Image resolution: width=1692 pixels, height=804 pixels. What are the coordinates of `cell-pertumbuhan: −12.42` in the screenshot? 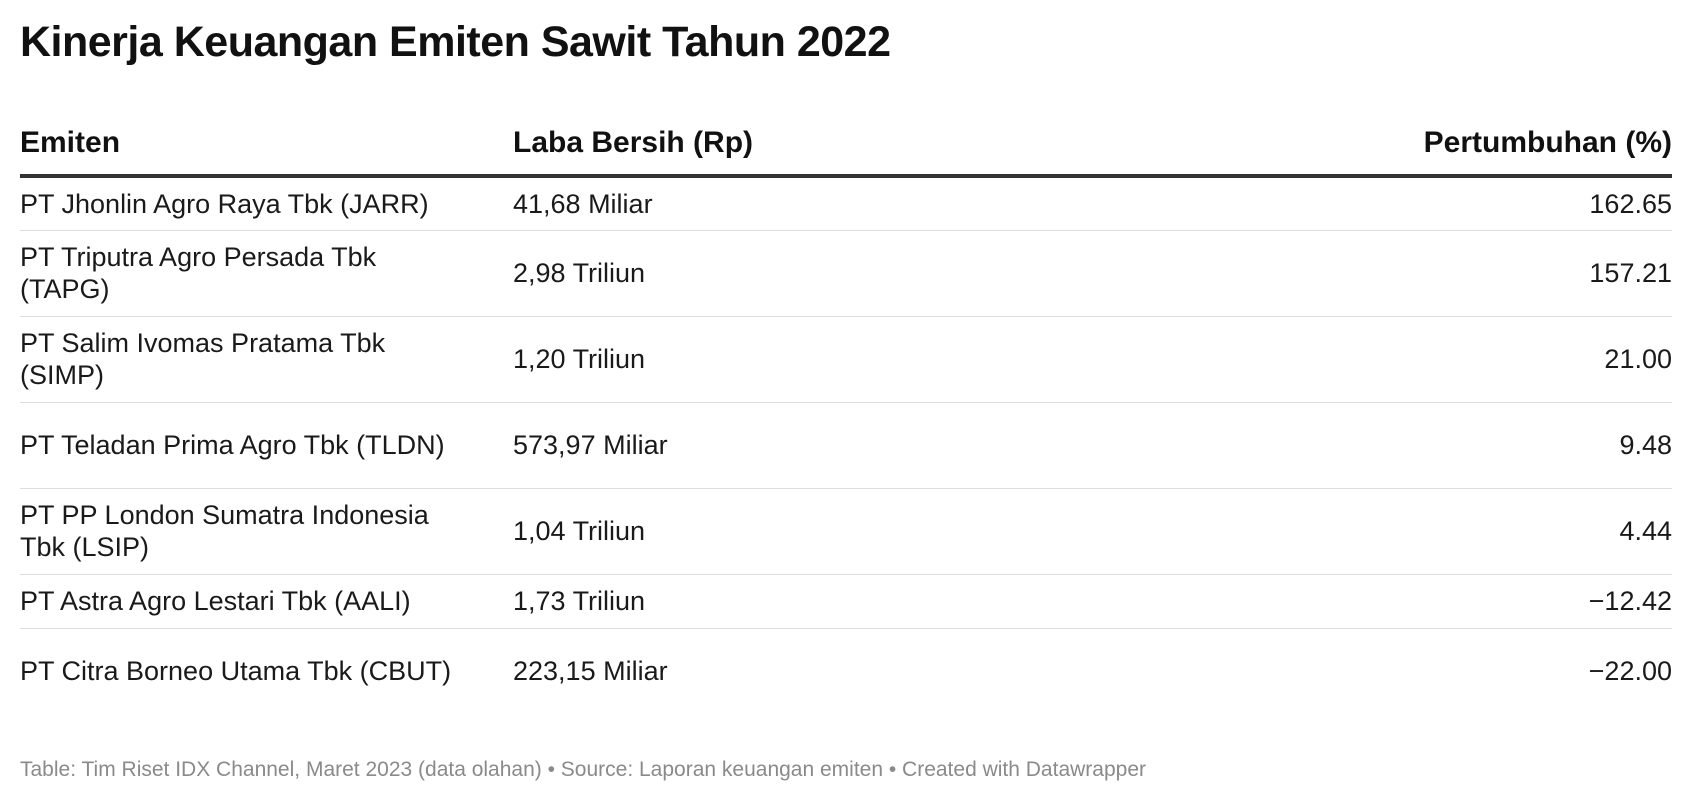 It's located at (1377, 601).